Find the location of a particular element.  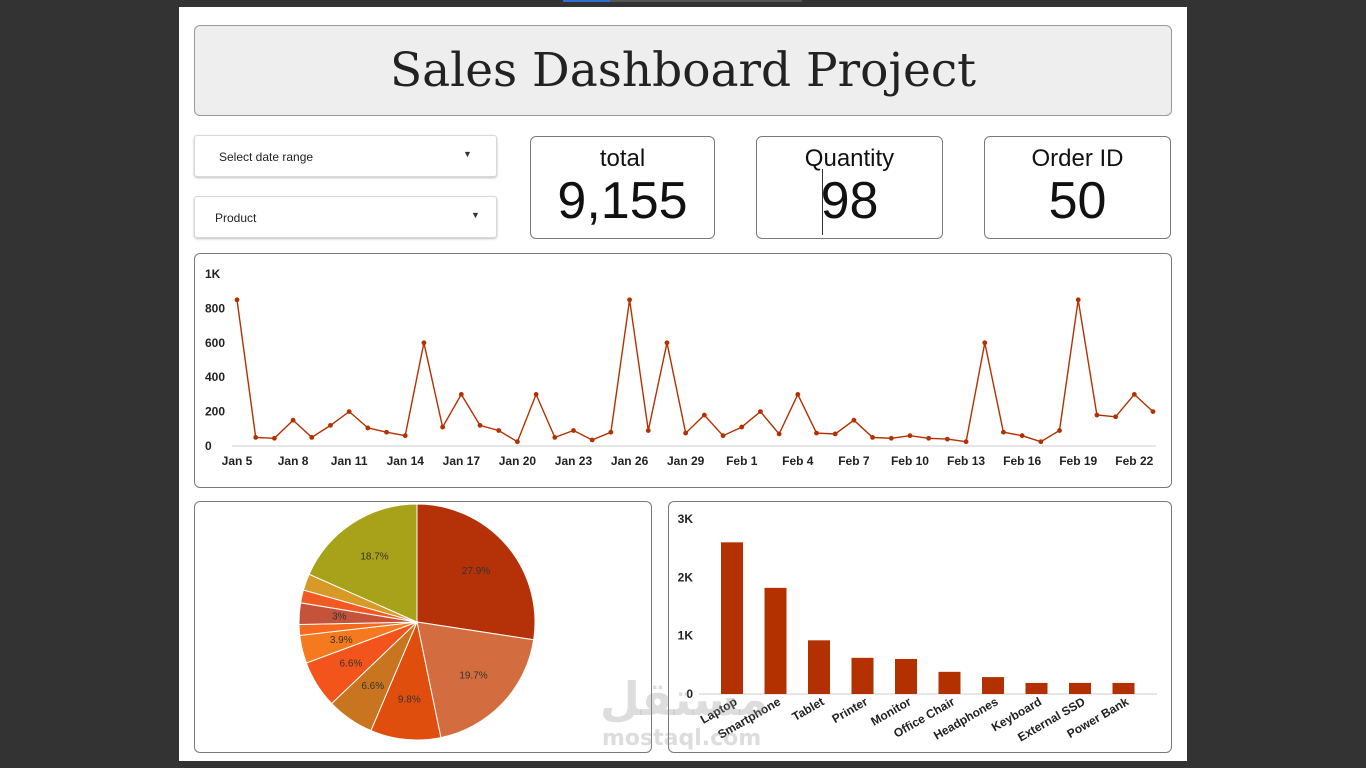

bar-category-label: Tablet is located at coordinates (808, 708).